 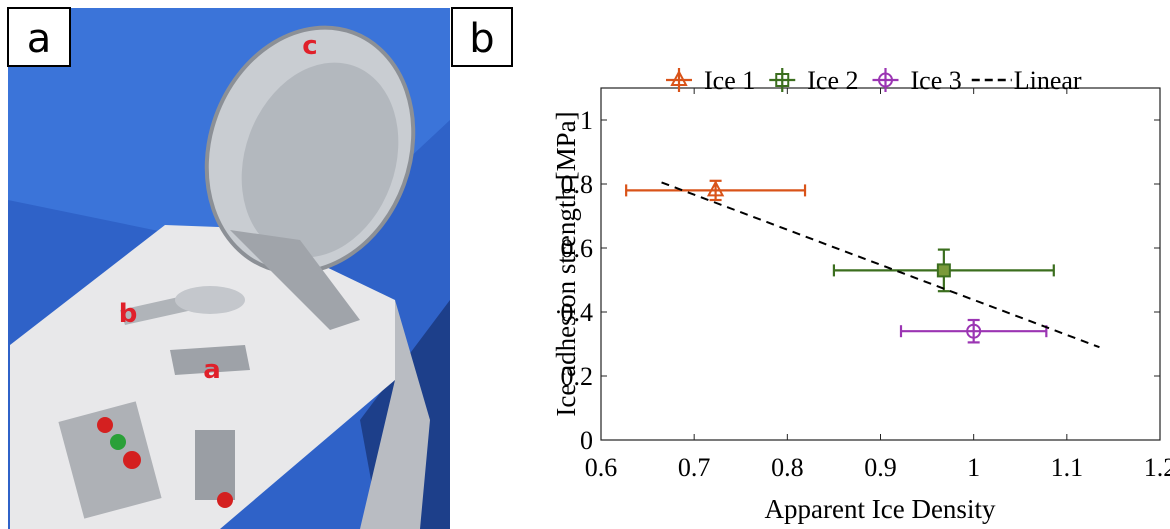 I want to click on photo-label: b, so click(x=128, y=314).